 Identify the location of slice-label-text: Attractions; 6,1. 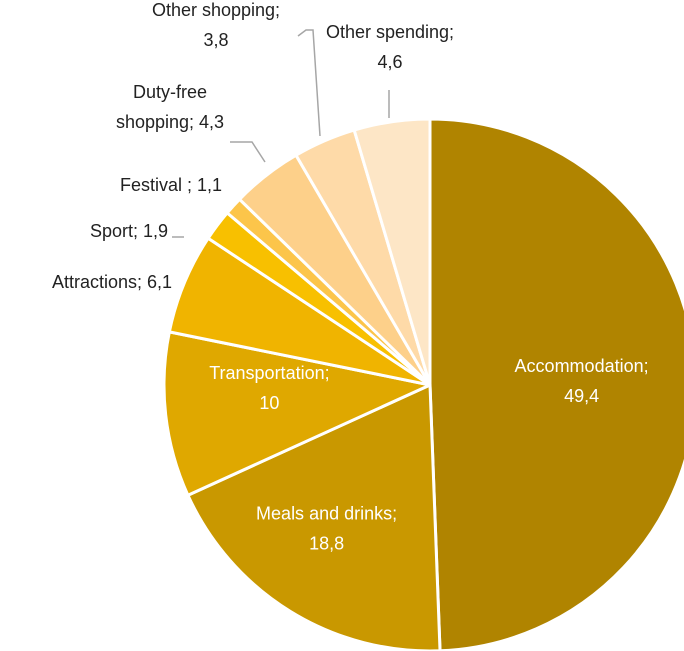
(112, 282).